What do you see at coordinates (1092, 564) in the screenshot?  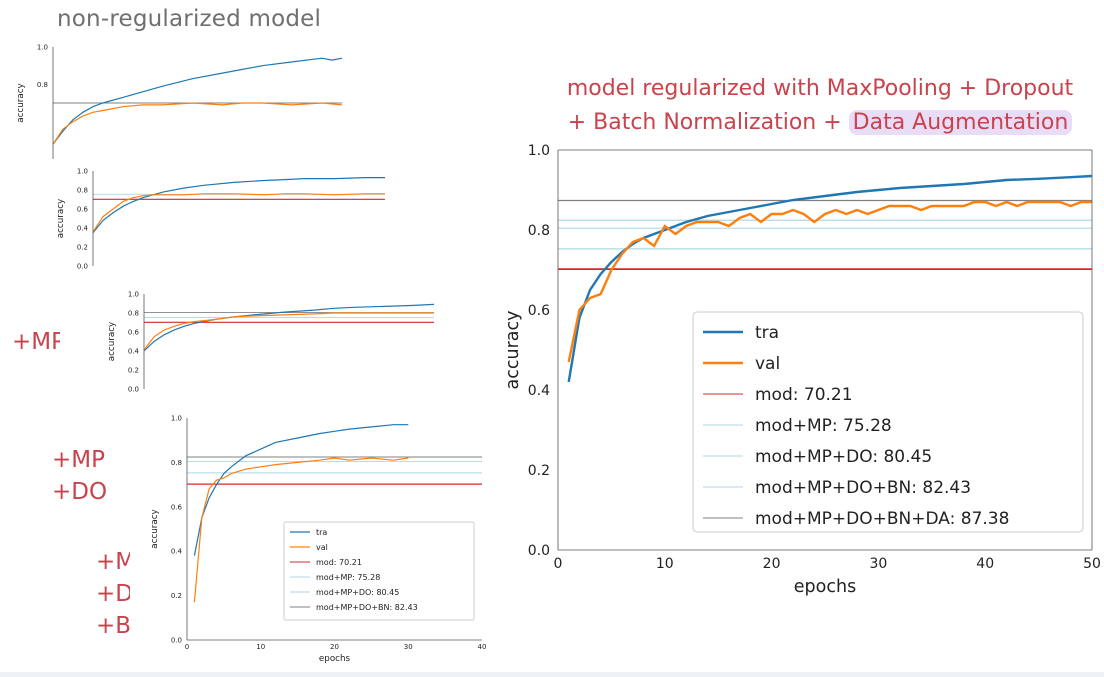 I see `x-tick-label: 50` at bounding box center [1092, 564].